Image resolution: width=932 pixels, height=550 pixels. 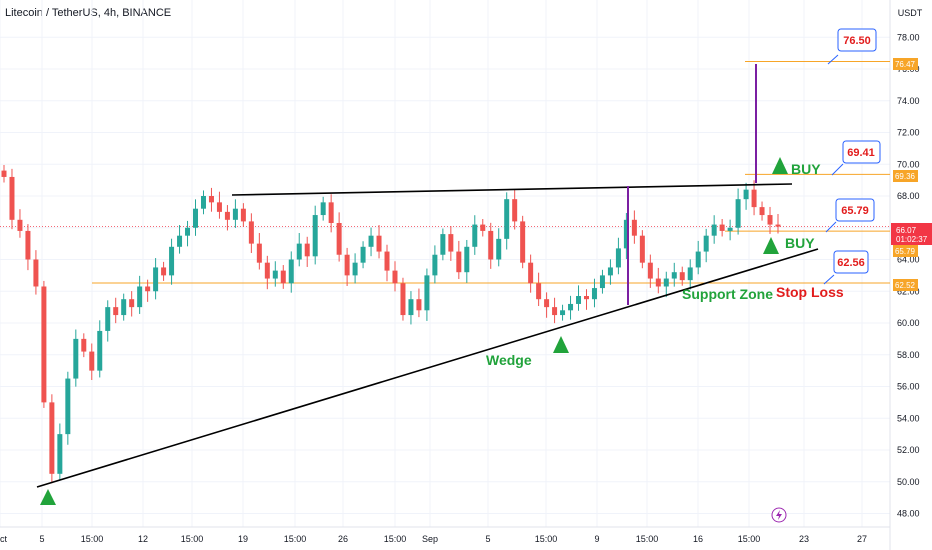 What do you see at coordinates (509, 360) in the screenshot?
I see `wedge-label: Wedge` at bounding box center [509, 360].